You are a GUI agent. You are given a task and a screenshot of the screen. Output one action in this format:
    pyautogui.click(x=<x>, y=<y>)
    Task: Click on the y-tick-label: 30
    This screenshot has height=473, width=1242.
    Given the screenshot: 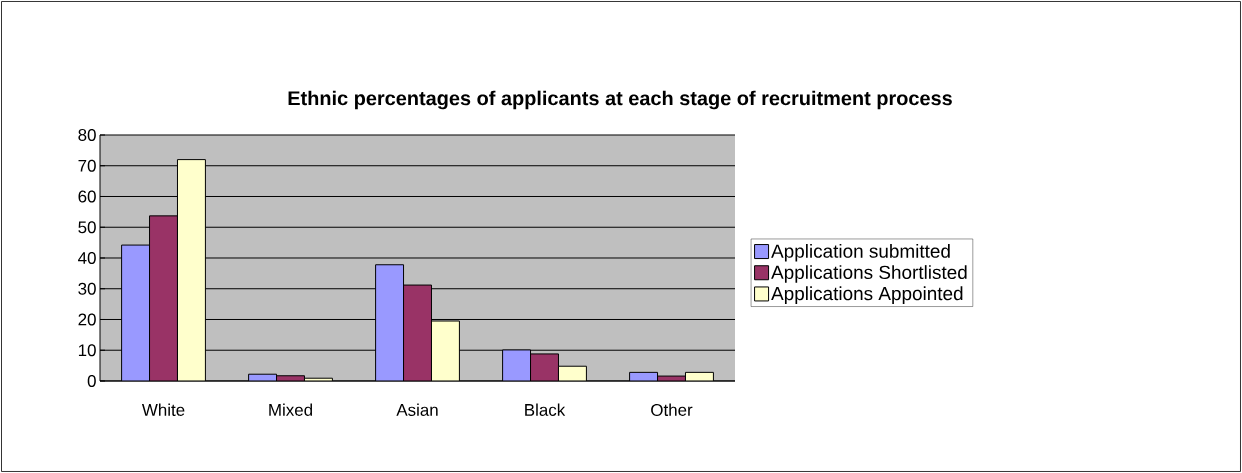 What is the action you would take?
    pyautogui.click(x=87, y=288)
    